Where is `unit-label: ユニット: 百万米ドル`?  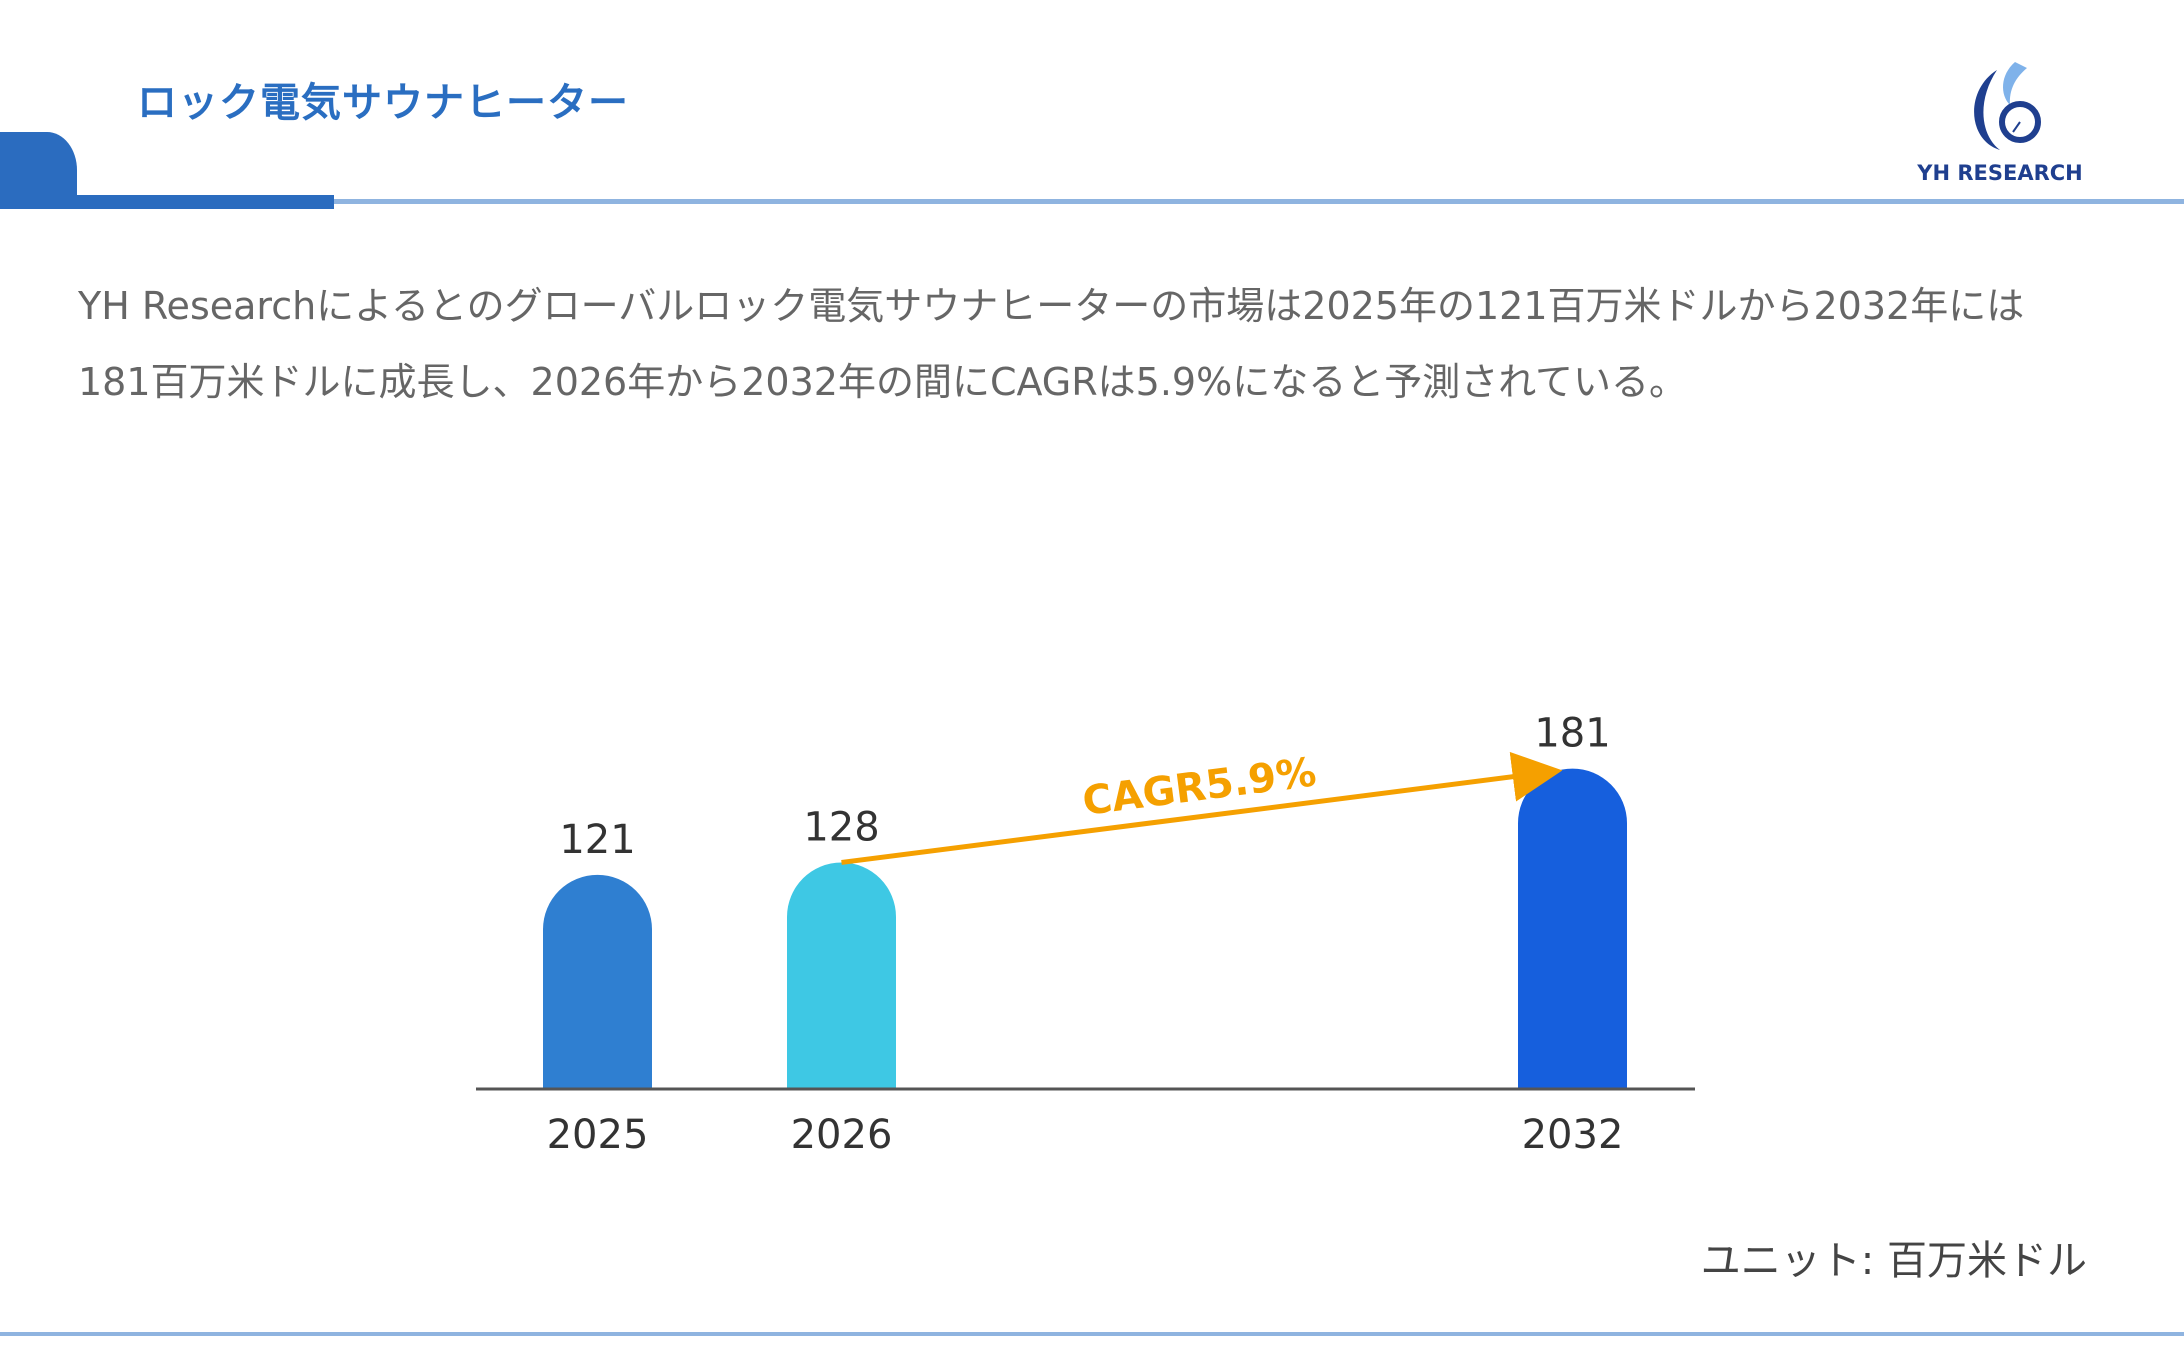 unit-label: ユニット: 百万米ドル is located at coordinates (1893, 1261).